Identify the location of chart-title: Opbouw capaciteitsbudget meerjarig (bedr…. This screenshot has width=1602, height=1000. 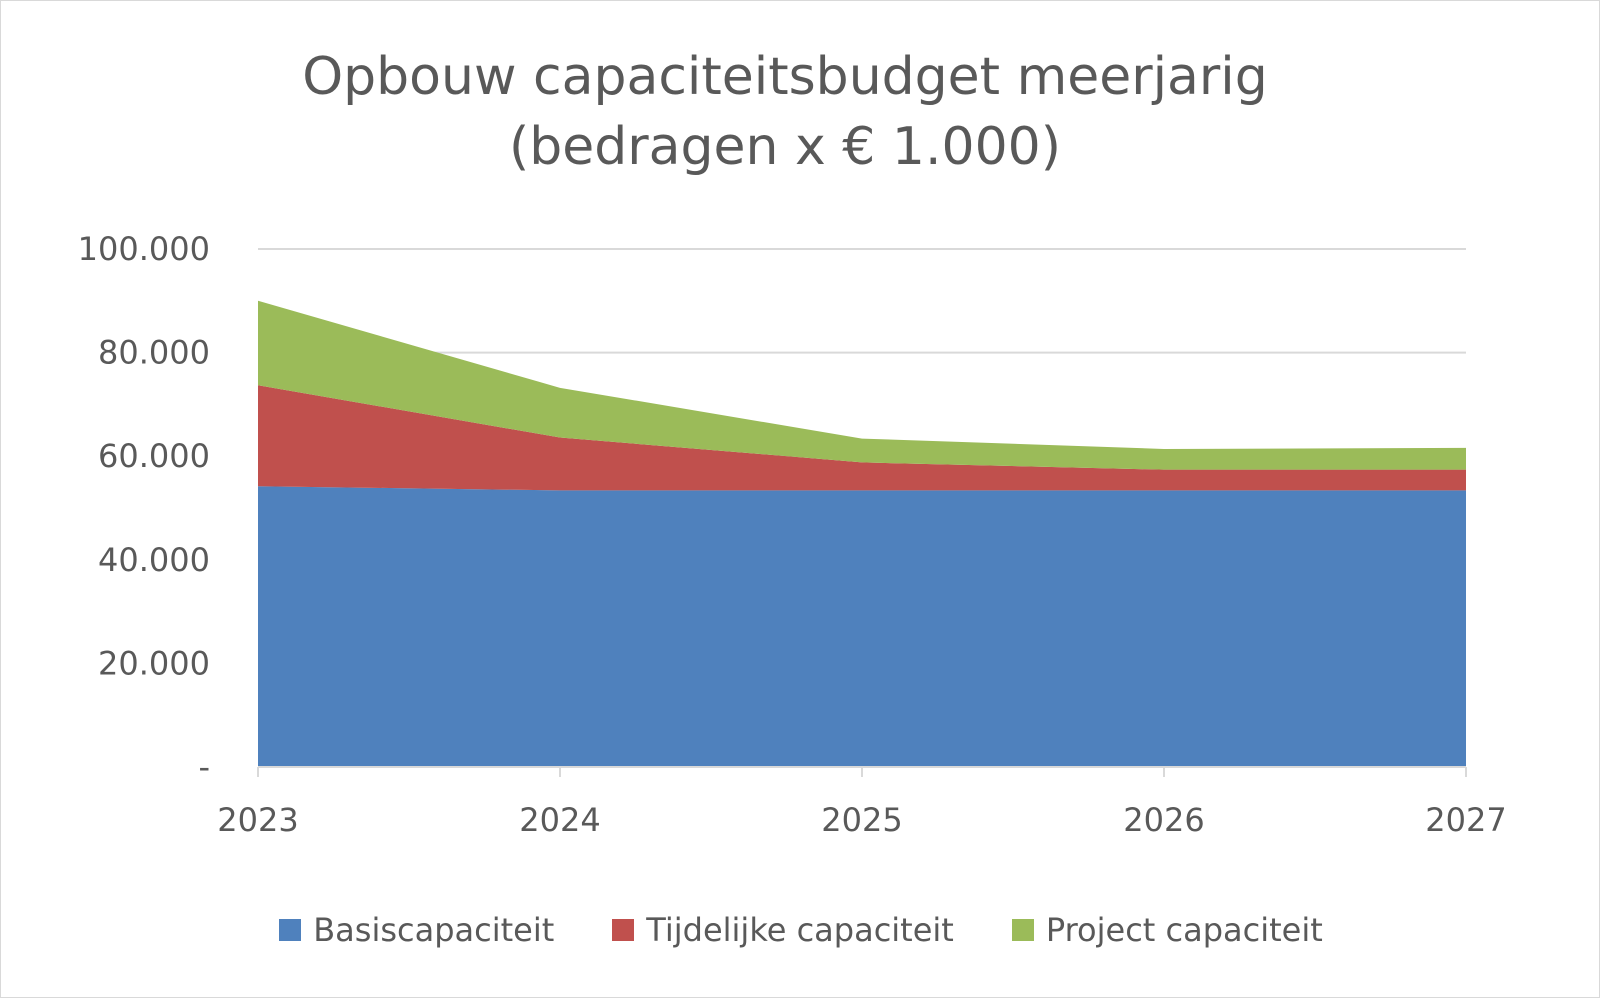
(785, 112).